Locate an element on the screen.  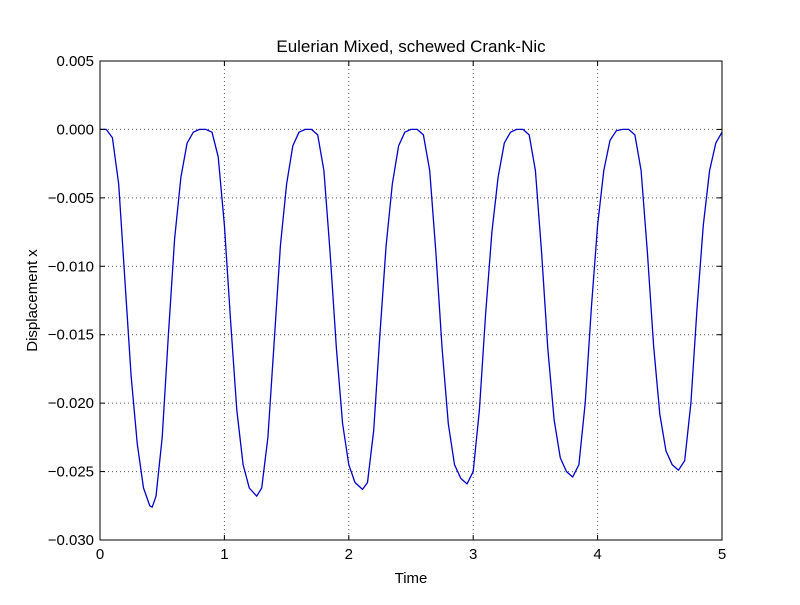
y-tick-label: −0.010 is located at coordinates (71, 266).